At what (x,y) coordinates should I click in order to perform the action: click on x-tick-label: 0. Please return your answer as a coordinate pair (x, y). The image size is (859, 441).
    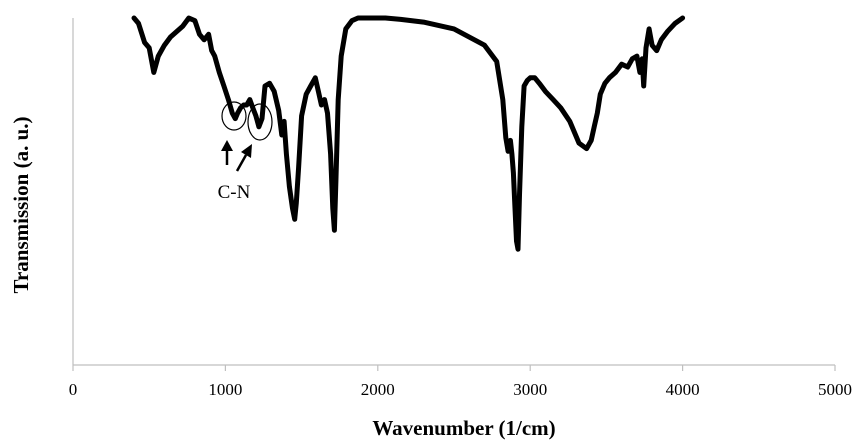
    Looking at the image, I should click on (73, 389).